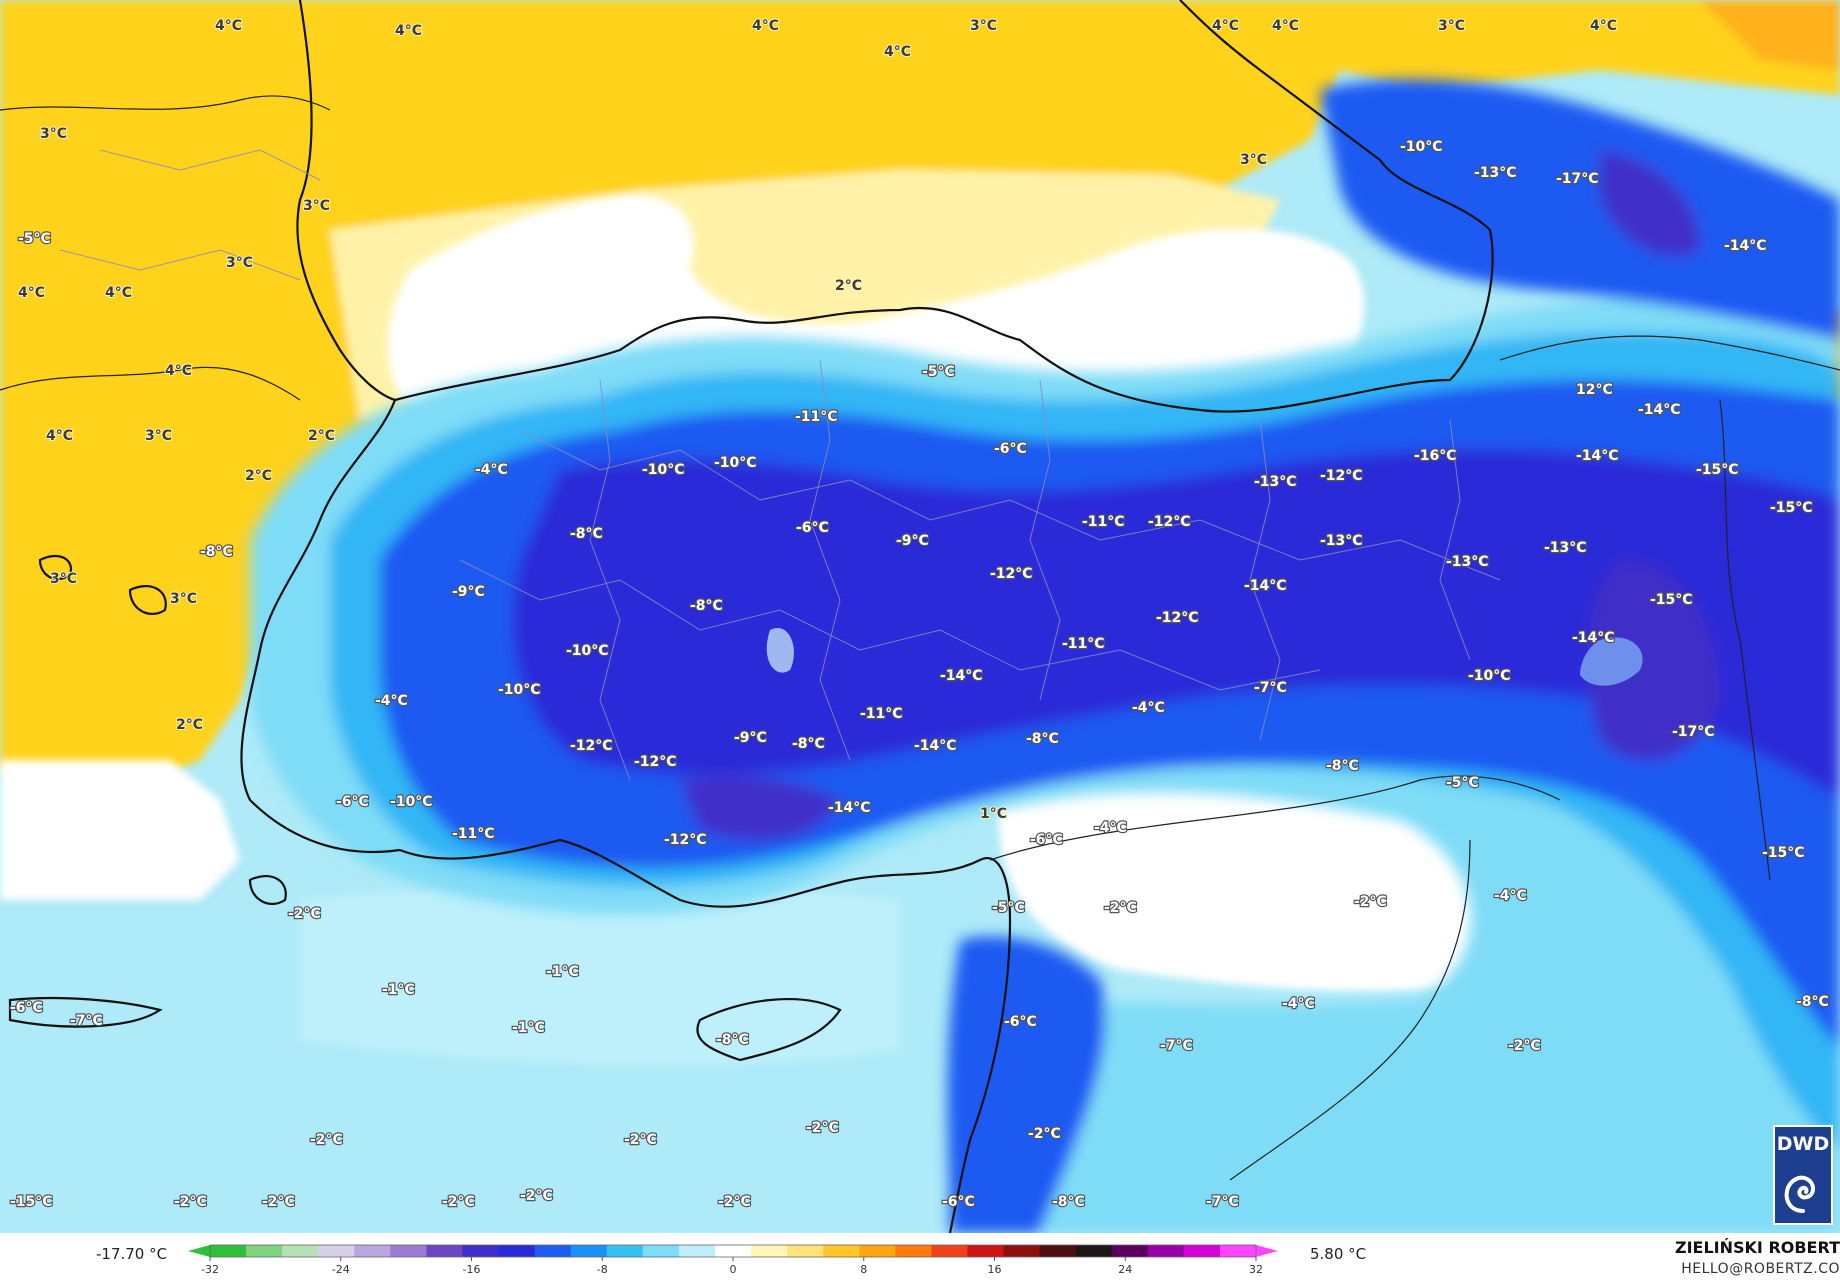 Image resolution: width=1840 pixels, height=1287 pixels. I want to click on temp-label: -5°C, so click(34, 239).